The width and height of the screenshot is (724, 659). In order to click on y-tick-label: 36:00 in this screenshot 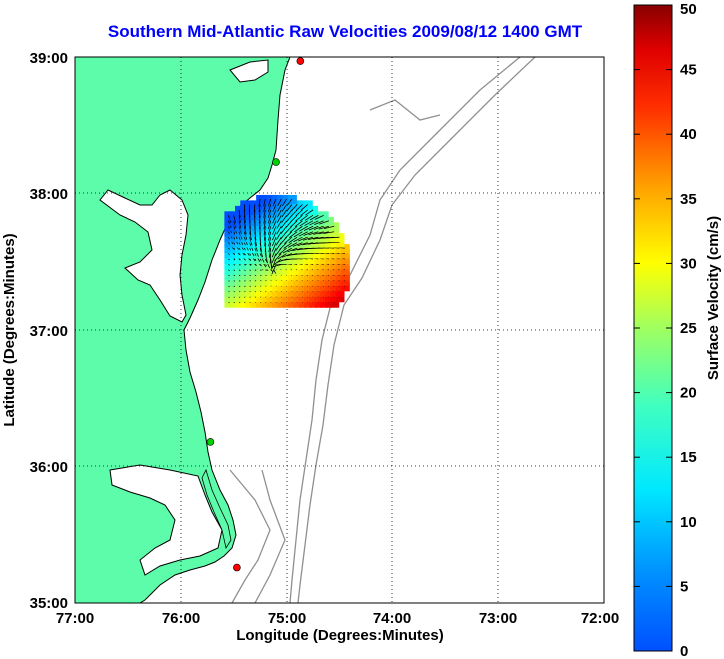, I will do `click(49, 467)`.